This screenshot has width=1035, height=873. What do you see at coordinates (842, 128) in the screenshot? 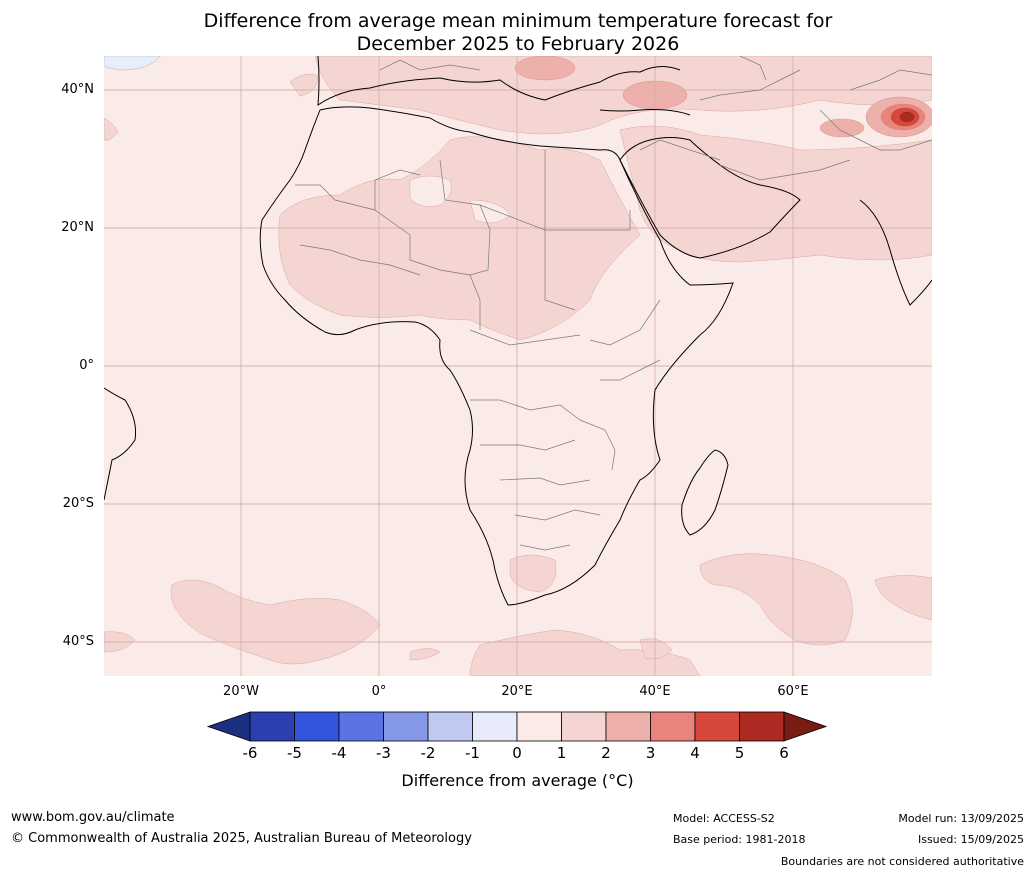
I see `anomaly-patch-iran` at bounding box center [842, 128].